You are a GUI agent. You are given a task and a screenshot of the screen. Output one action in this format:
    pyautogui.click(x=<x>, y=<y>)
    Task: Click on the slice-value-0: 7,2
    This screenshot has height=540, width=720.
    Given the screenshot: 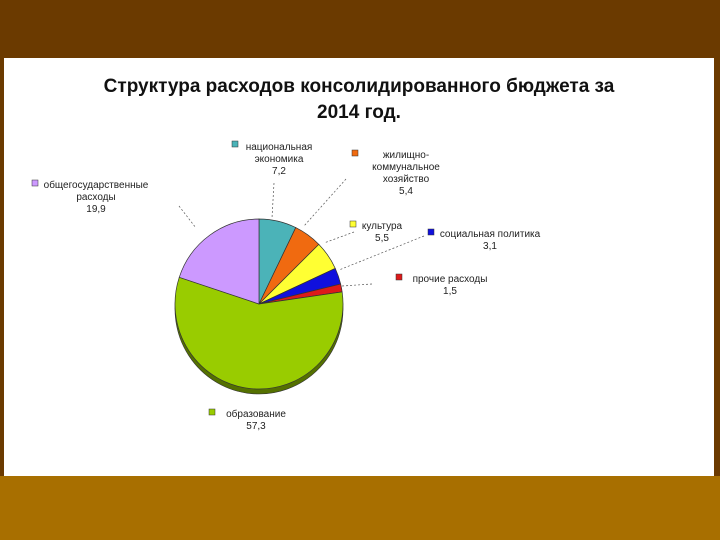 What is the action you would take?
    pyautogui.click(x=279, y=171)
    